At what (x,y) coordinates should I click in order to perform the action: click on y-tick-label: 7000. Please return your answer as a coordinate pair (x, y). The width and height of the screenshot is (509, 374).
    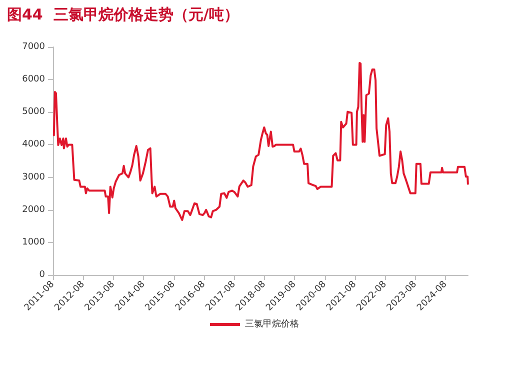
    Looking at the image, I should click on (34, 47).